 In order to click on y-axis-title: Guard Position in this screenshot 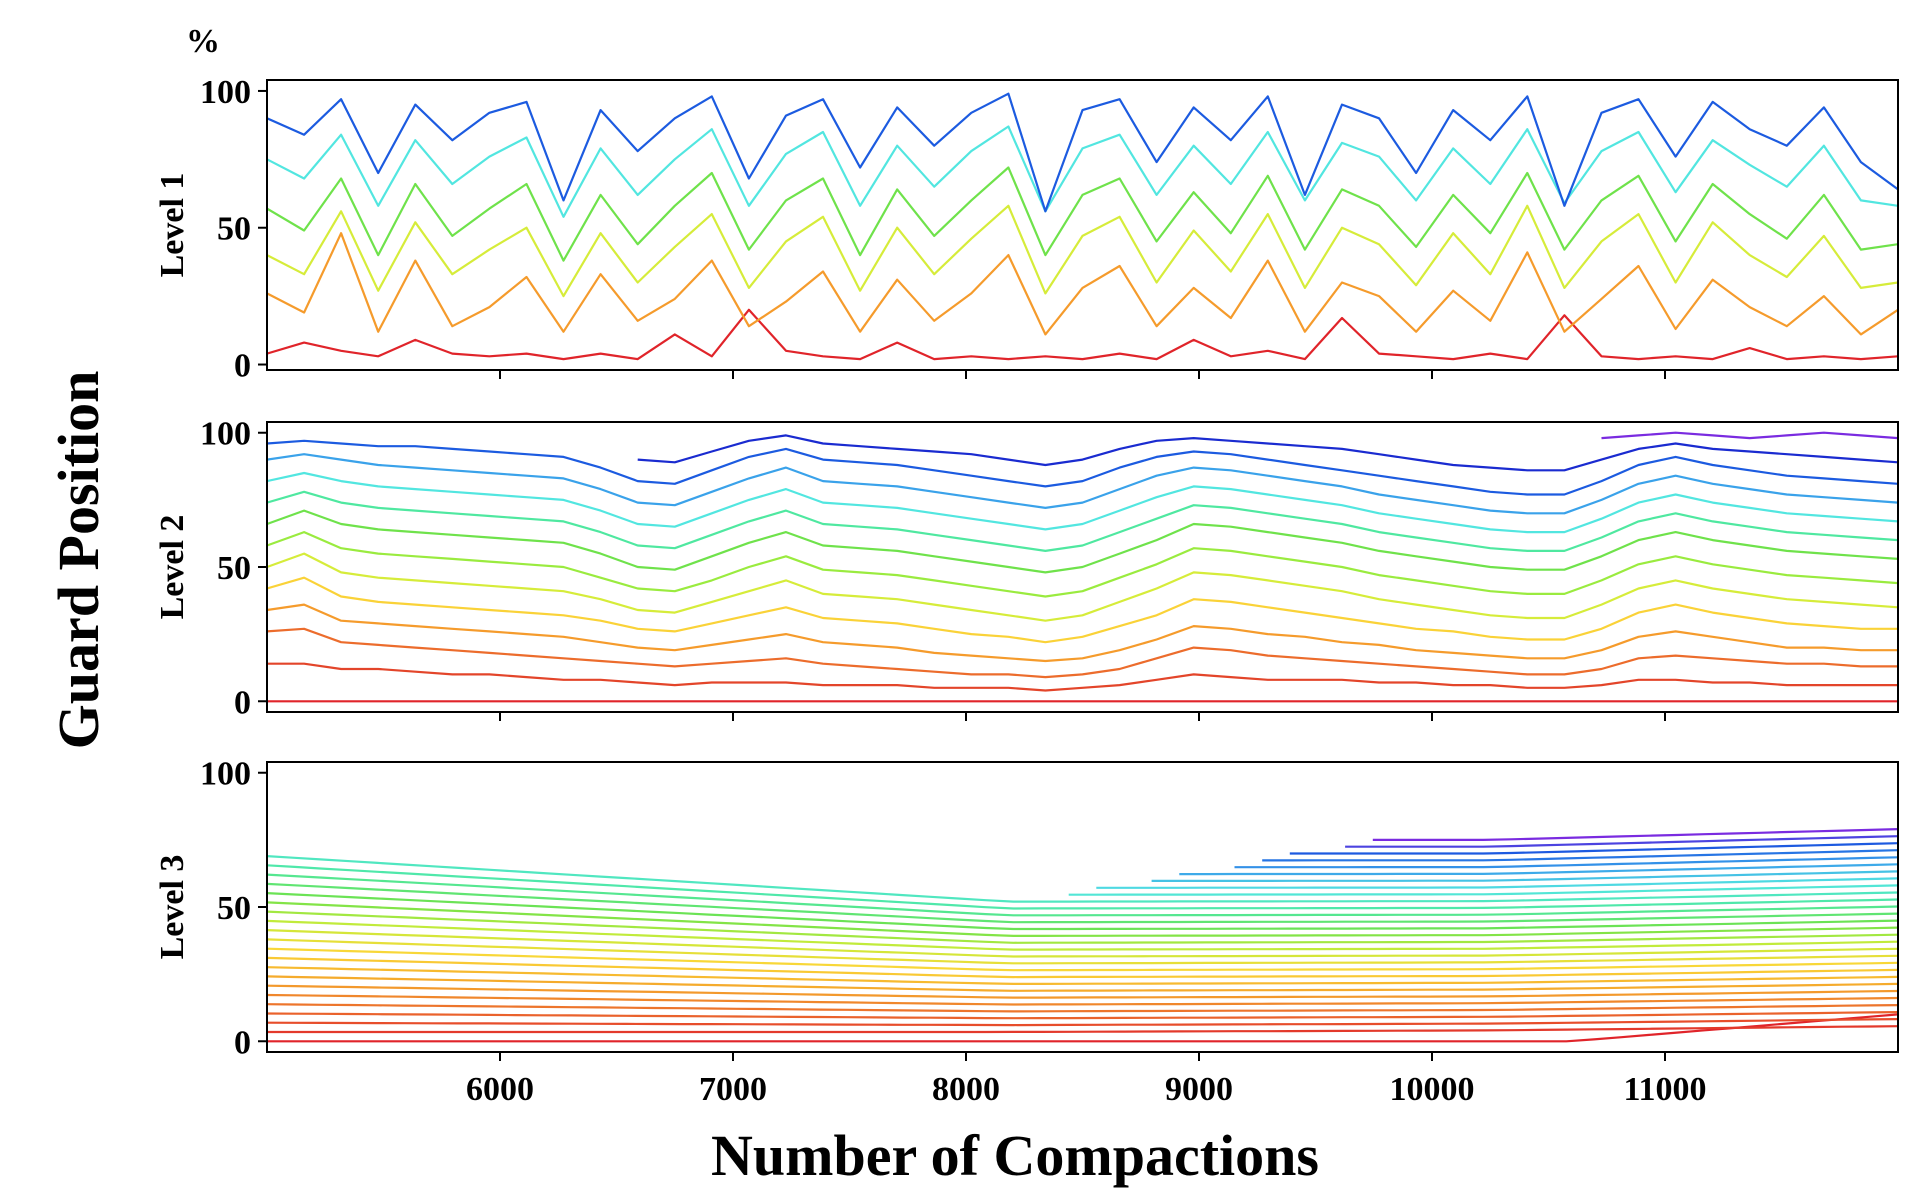, I will do `click(78, 560)`.